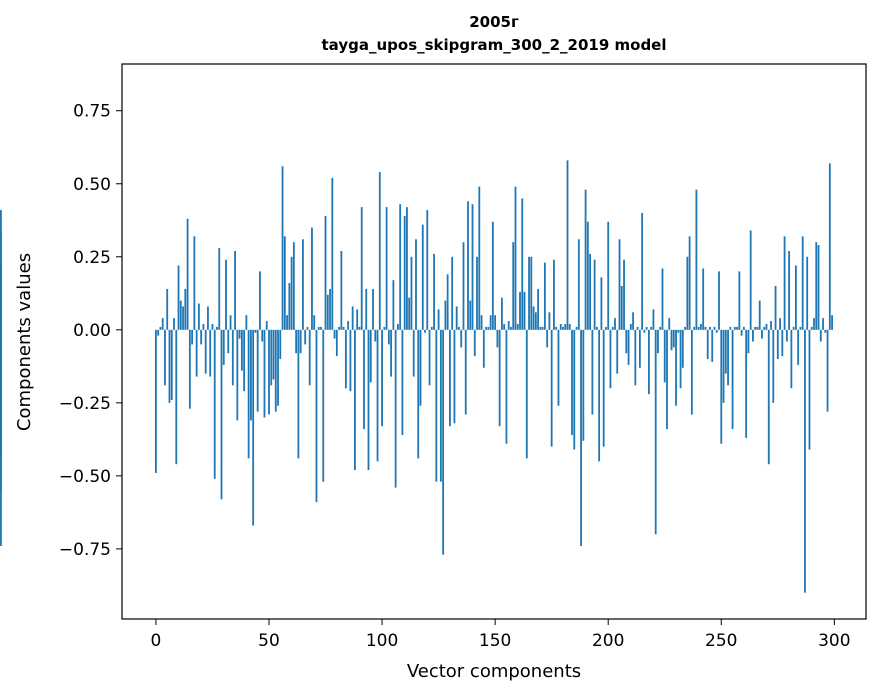 The width and height of the screenshot is (880, 696). Describe the element at coordinates (608, 641) in the screenshot. I see `x-tick-label: 200` at that location.